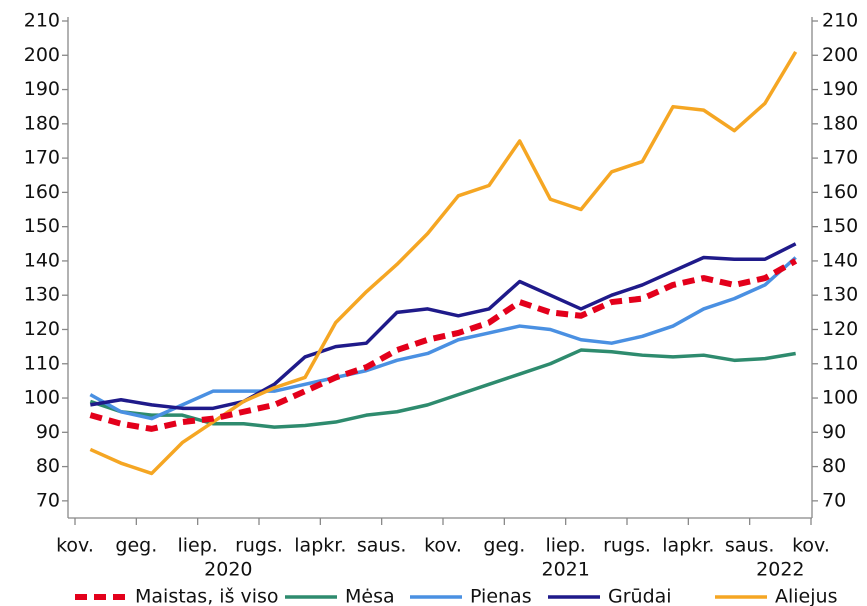 This screenshot has height=606, width=867. Describe the element at coordinates (42, 123) in the screenshot. I see `y-tick-label: 180` at that location.